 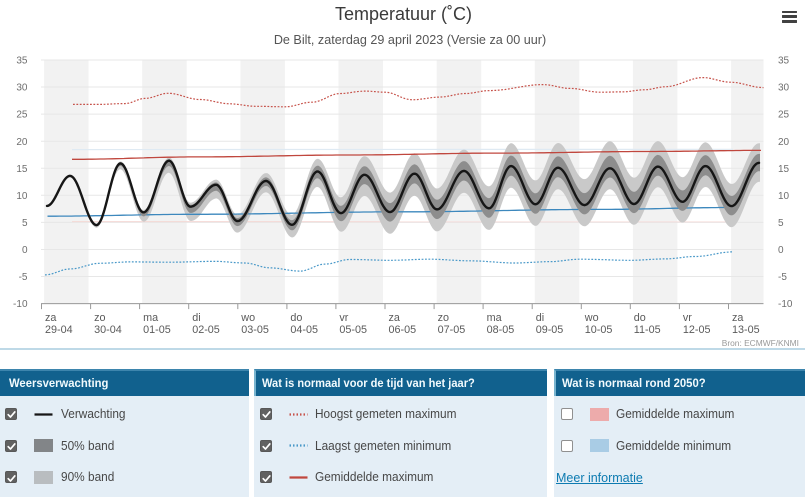 I want to click on svg-text: 12-05, so click(x=697, y=330).